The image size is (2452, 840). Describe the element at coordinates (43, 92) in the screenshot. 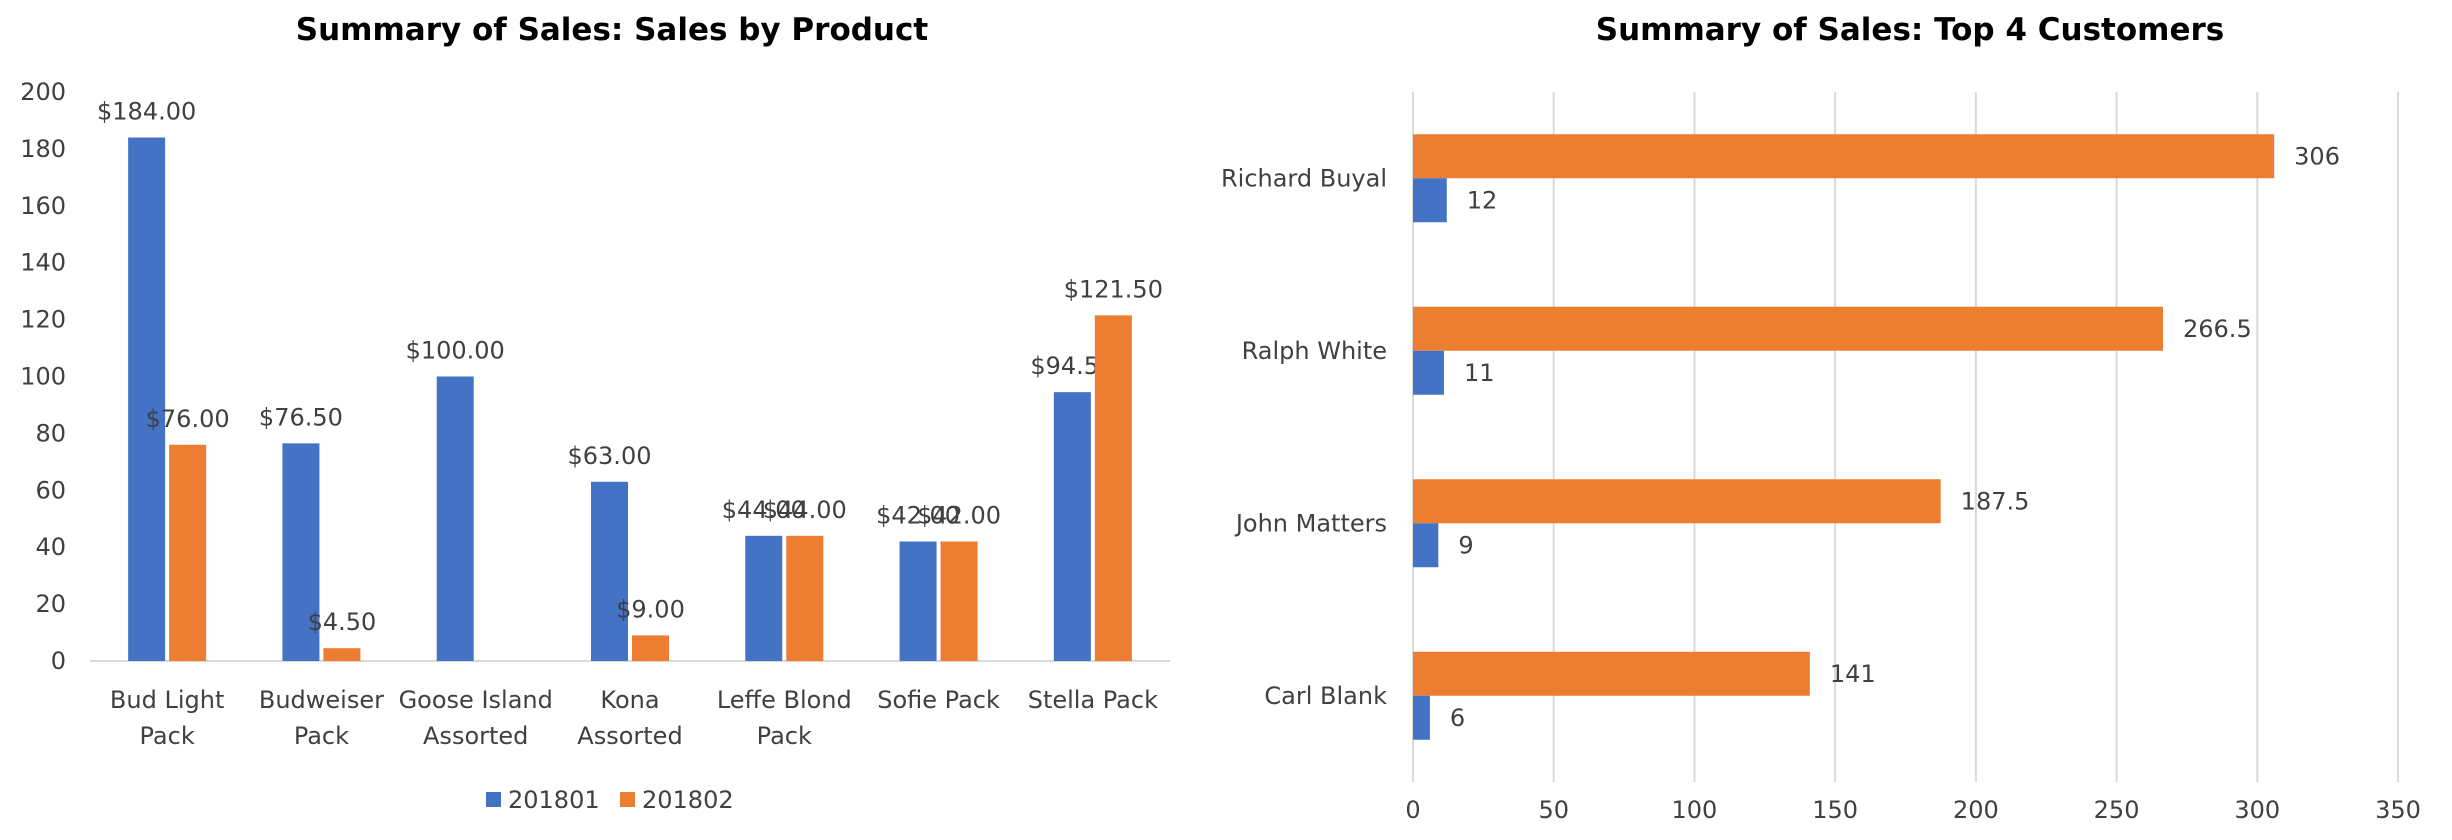

I see `y-tick-label: 200` at that location.